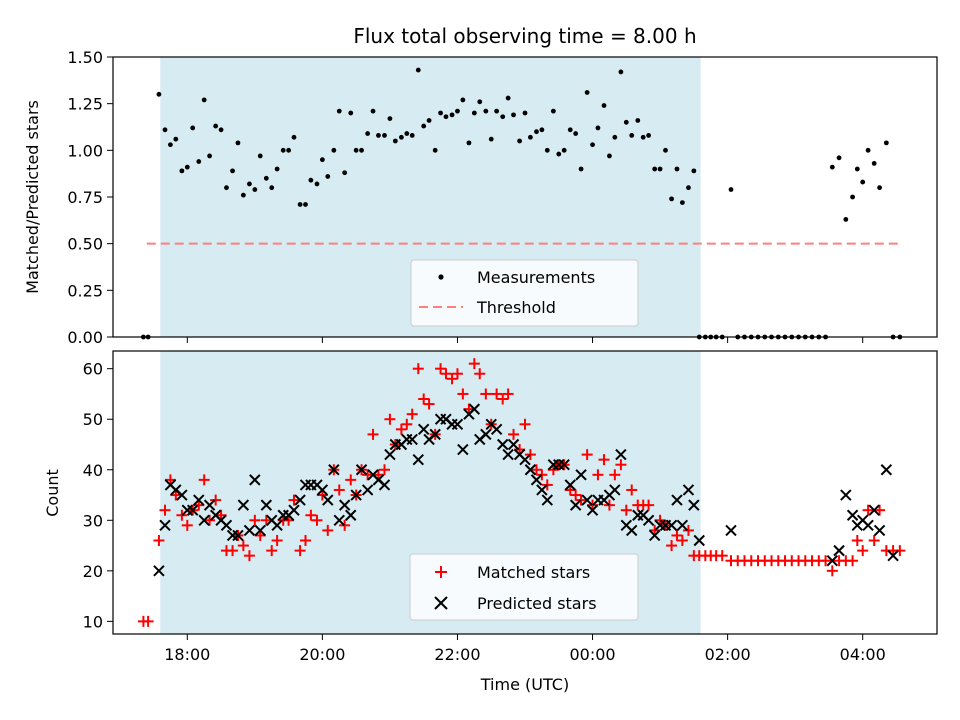 This screenshot has width=960, height=720. What do you see at coordinates (533, 572) in the screenshot?
I see `legend-label-matched: Matched stars` at bounding box center [533, 572].